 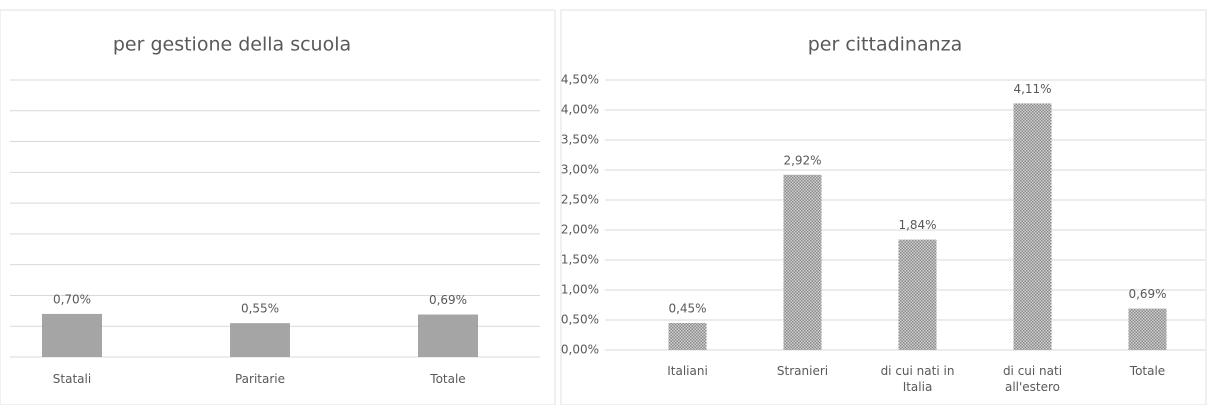 What do you see at coordinates (580, 320) in the screenshot?
I see `y-tick-label: 0,50%` at bounding box center [580, 320].